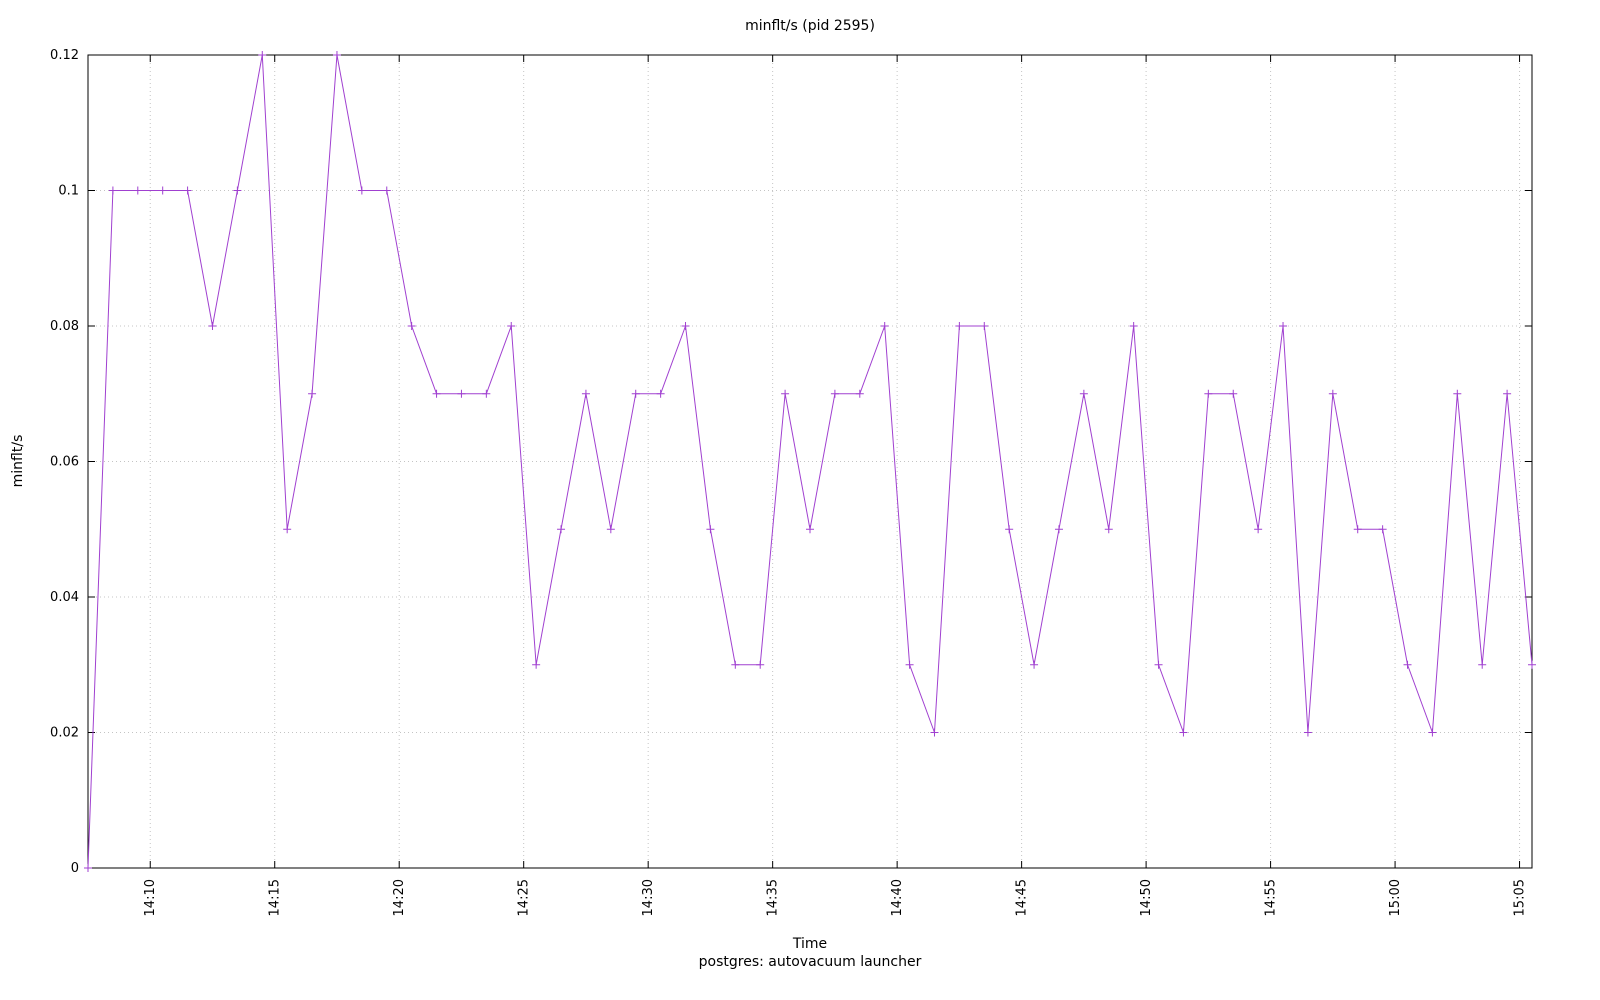  I want to click on svg-text: 15:00, so click(1395, 897).